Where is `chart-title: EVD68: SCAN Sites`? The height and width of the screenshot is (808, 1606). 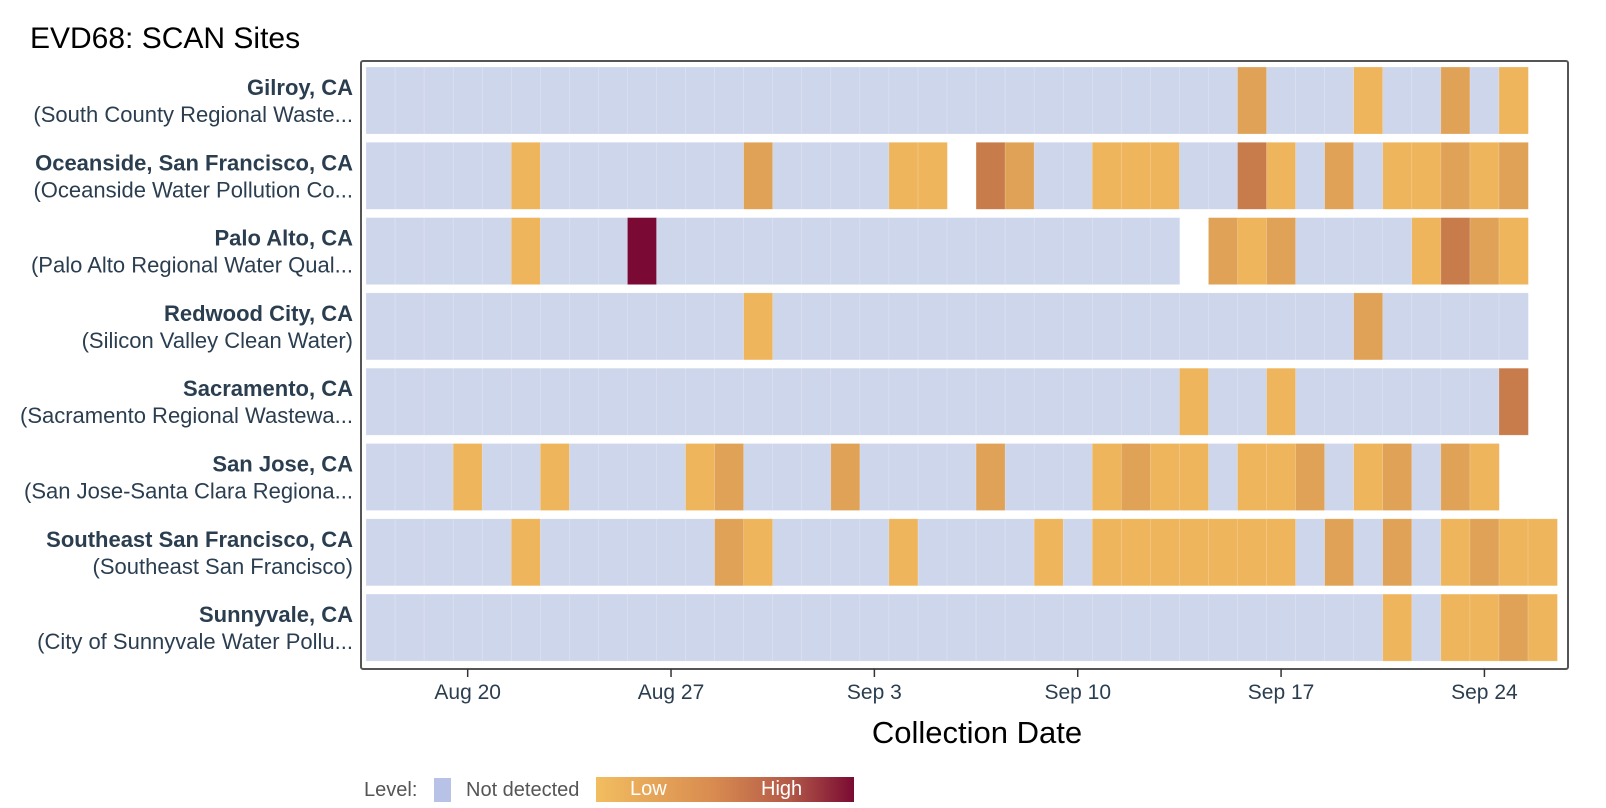
chart-title: EVD68: SCAN Sites is located at coordinates (165, 38).